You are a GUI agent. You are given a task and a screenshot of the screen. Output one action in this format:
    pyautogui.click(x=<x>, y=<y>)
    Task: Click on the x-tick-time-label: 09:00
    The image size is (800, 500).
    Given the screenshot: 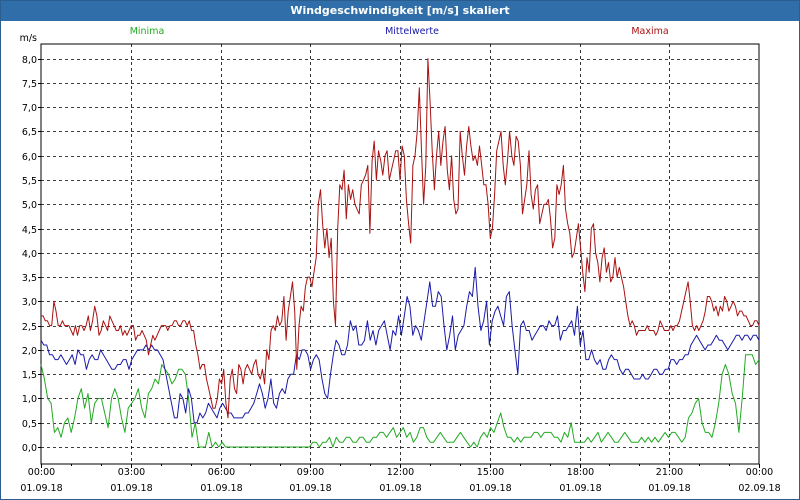 What is the action you would take?
    pyautogui.click(x=310, y=472)
    